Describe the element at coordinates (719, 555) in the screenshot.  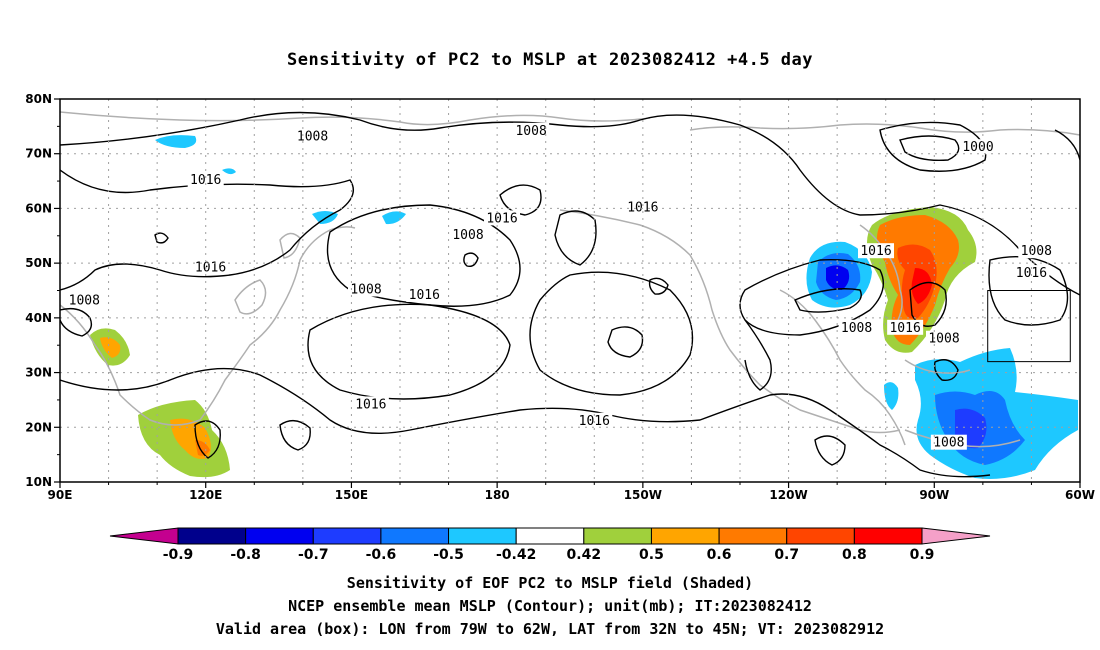
I see `colorbar-label: 0.6` at that location.